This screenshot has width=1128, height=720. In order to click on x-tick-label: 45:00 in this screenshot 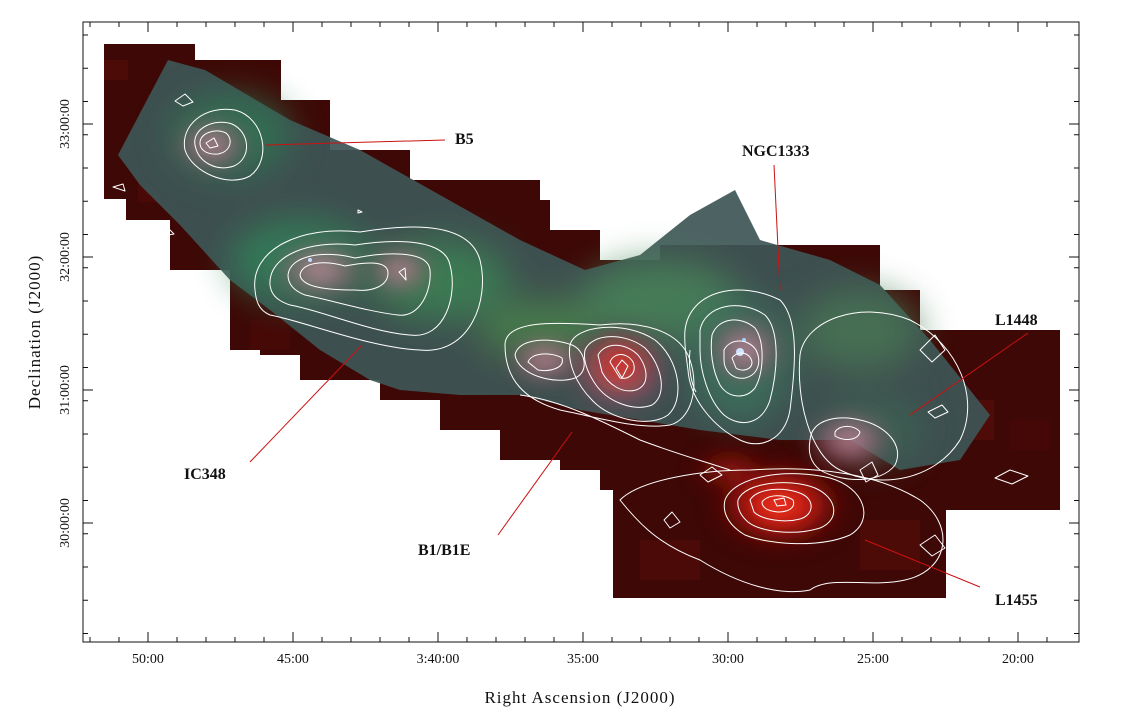, I will do `click(293, 659)`.